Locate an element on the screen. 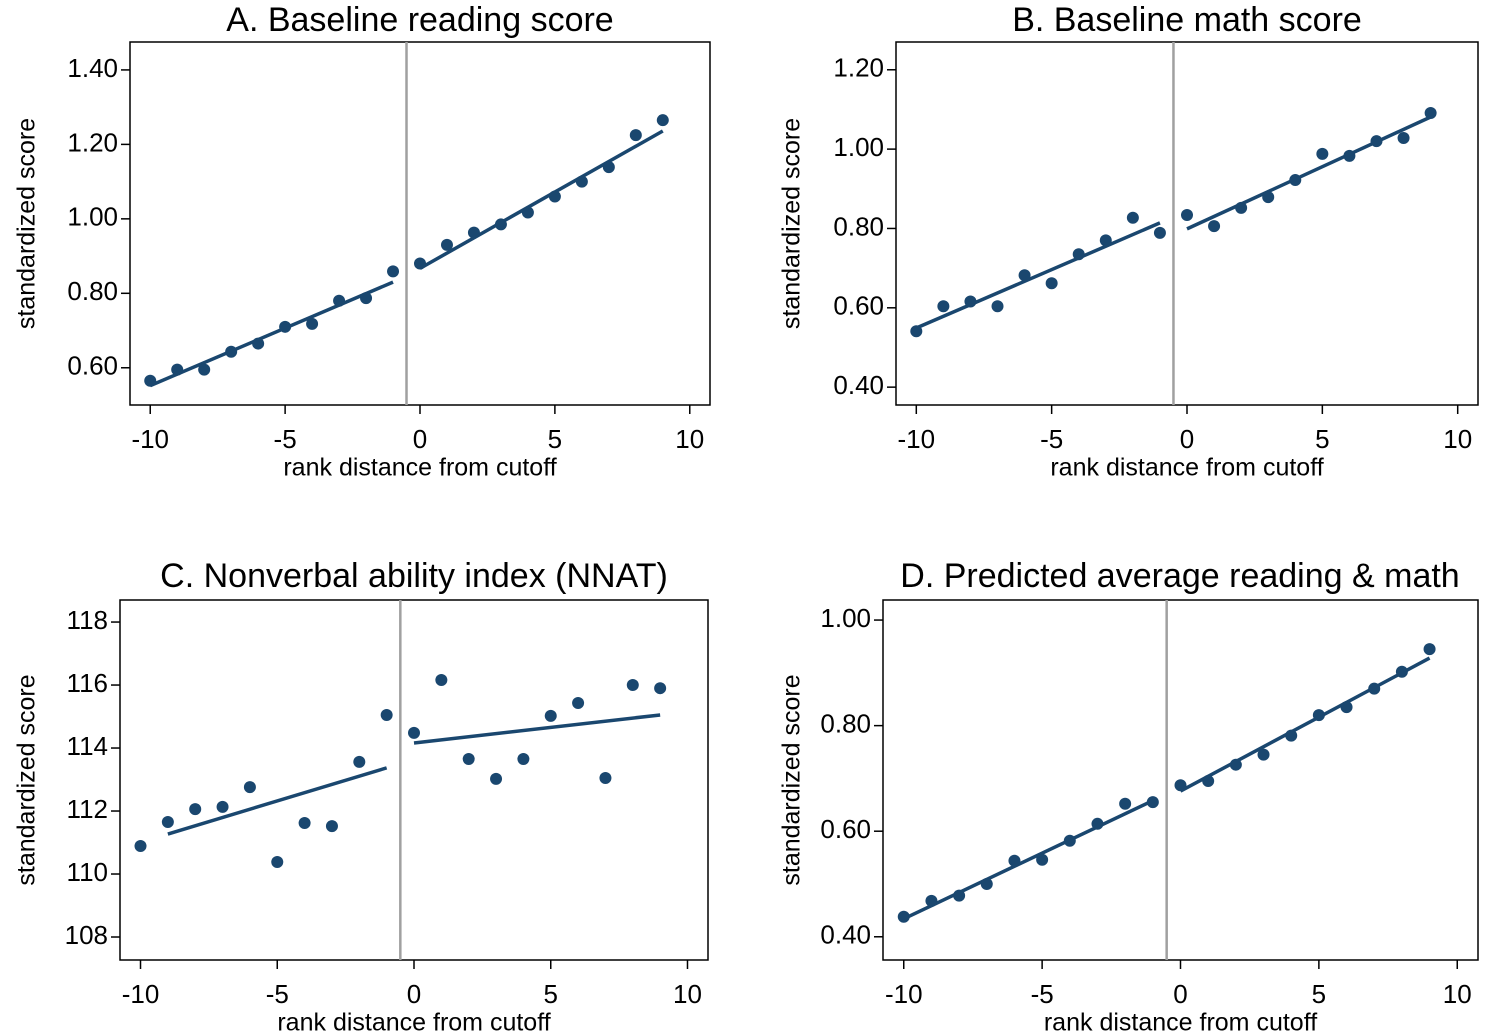  y-tick-label: 108 is located at coordinates (86, 935).